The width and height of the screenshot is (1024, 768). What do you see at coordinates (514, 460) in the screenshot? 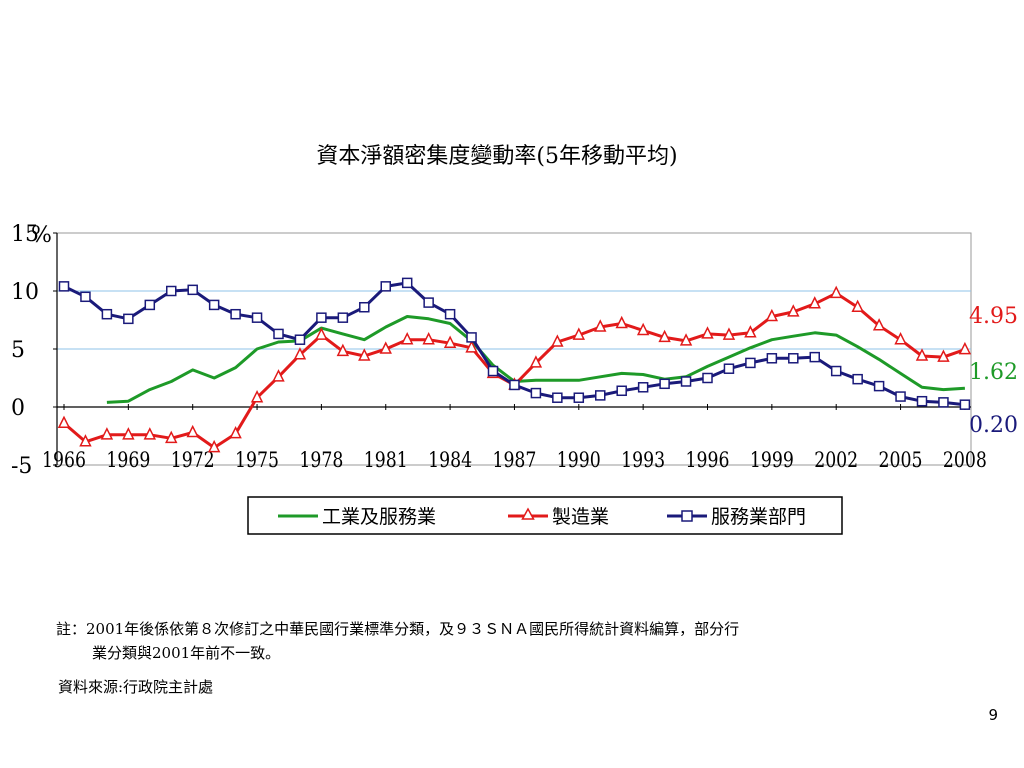
I see `x-tick-label: 1987` at bounding box center [514, 460].